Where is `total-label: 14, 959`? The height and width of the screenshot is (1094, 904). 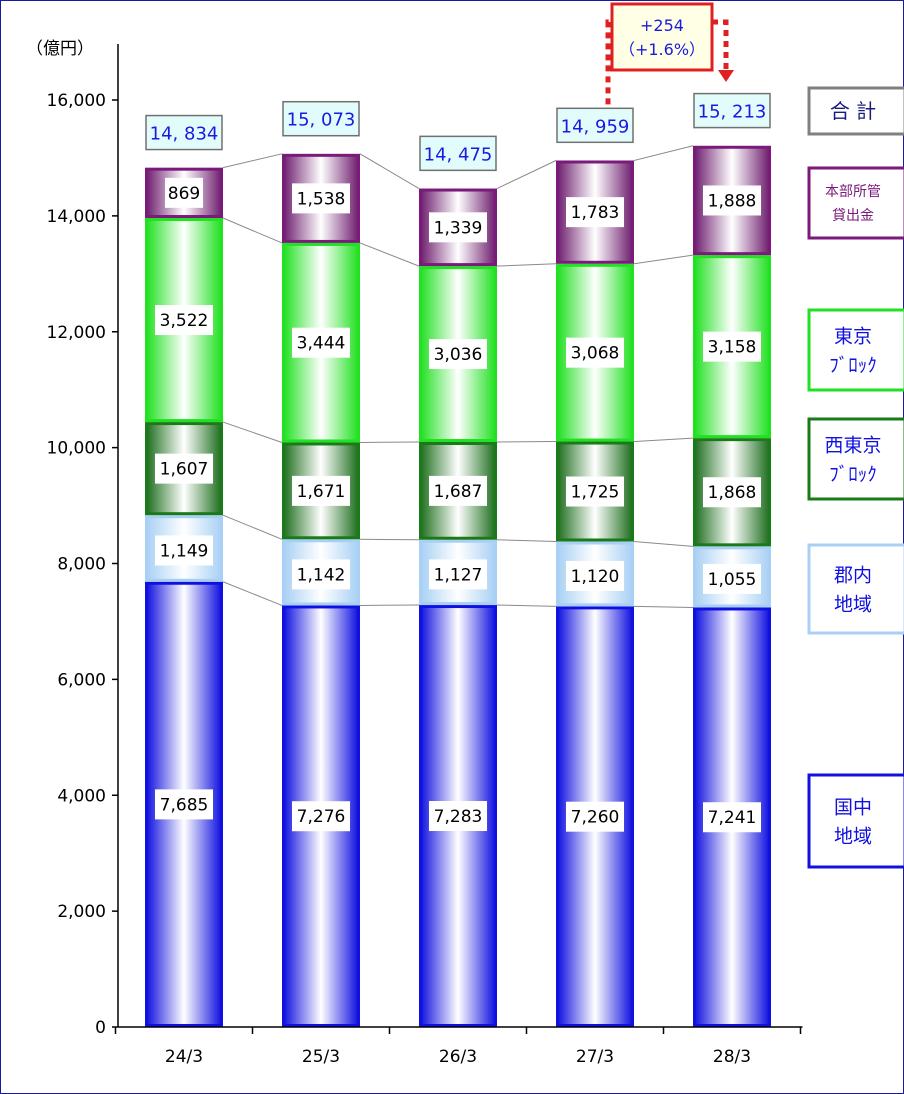 total-label: 14, 959 is located at coordinates (595, 126).